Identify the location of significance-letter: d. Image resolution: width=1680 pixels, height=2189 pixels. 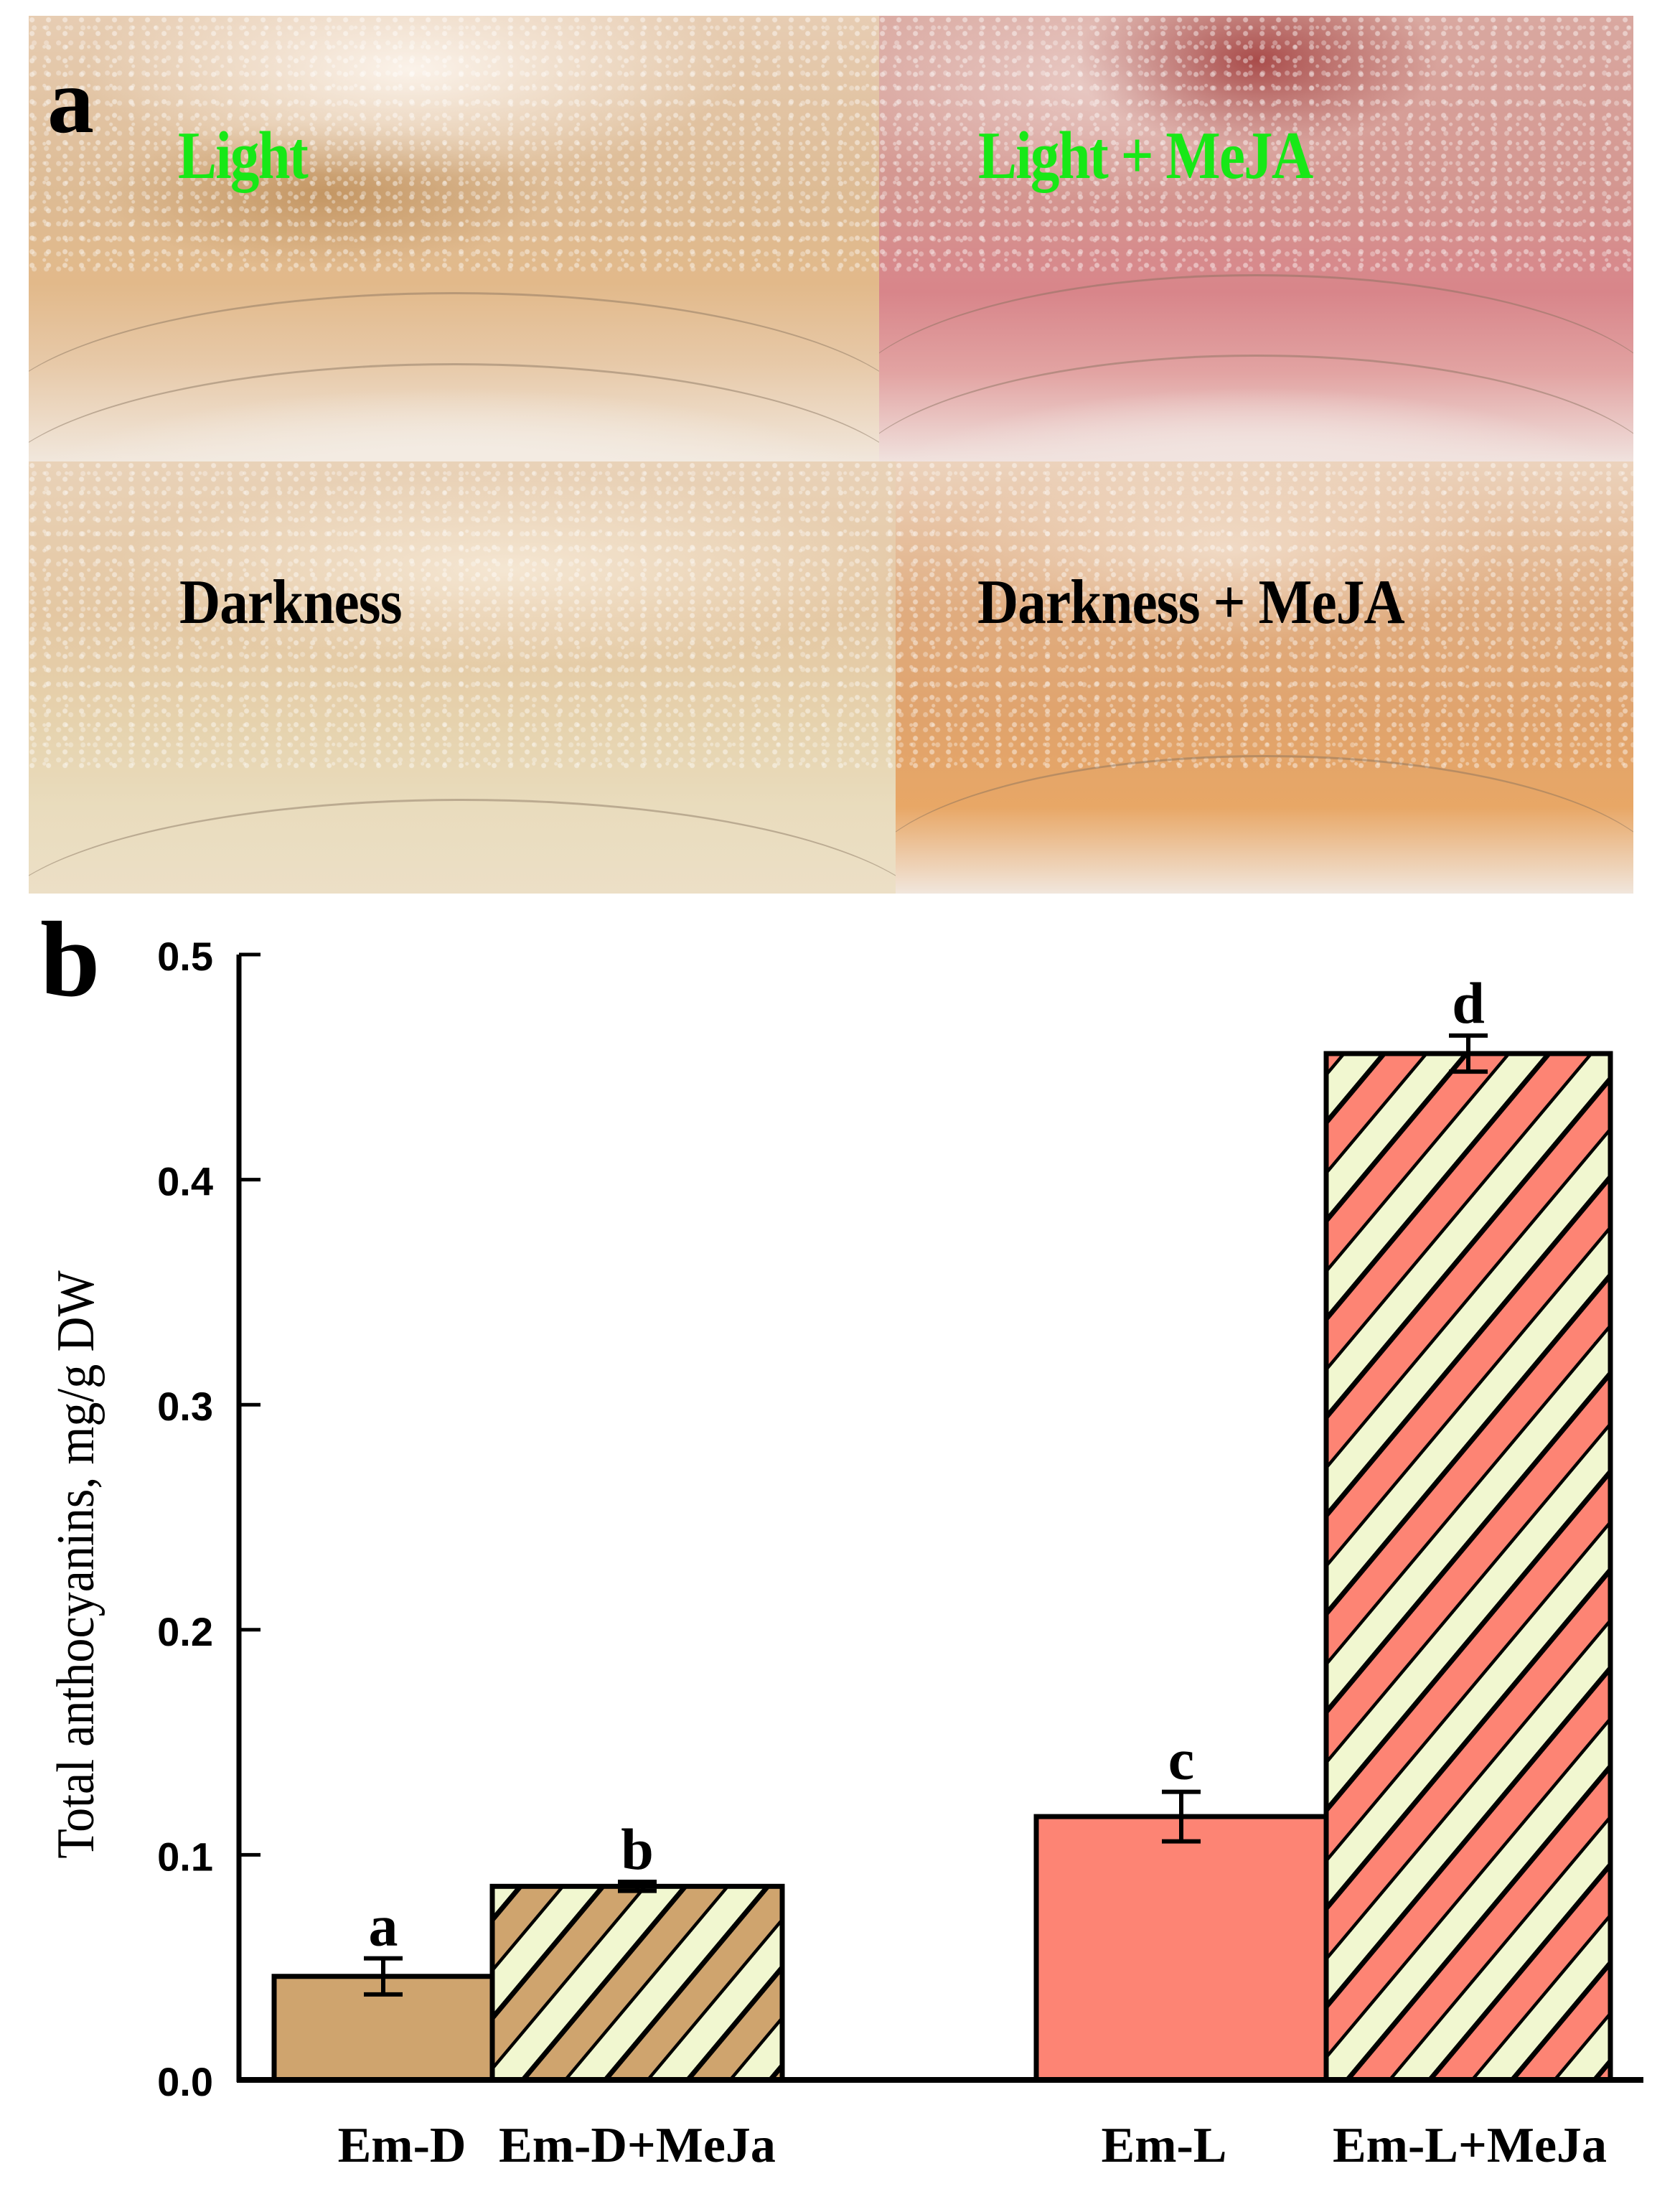
(1468, 1003).